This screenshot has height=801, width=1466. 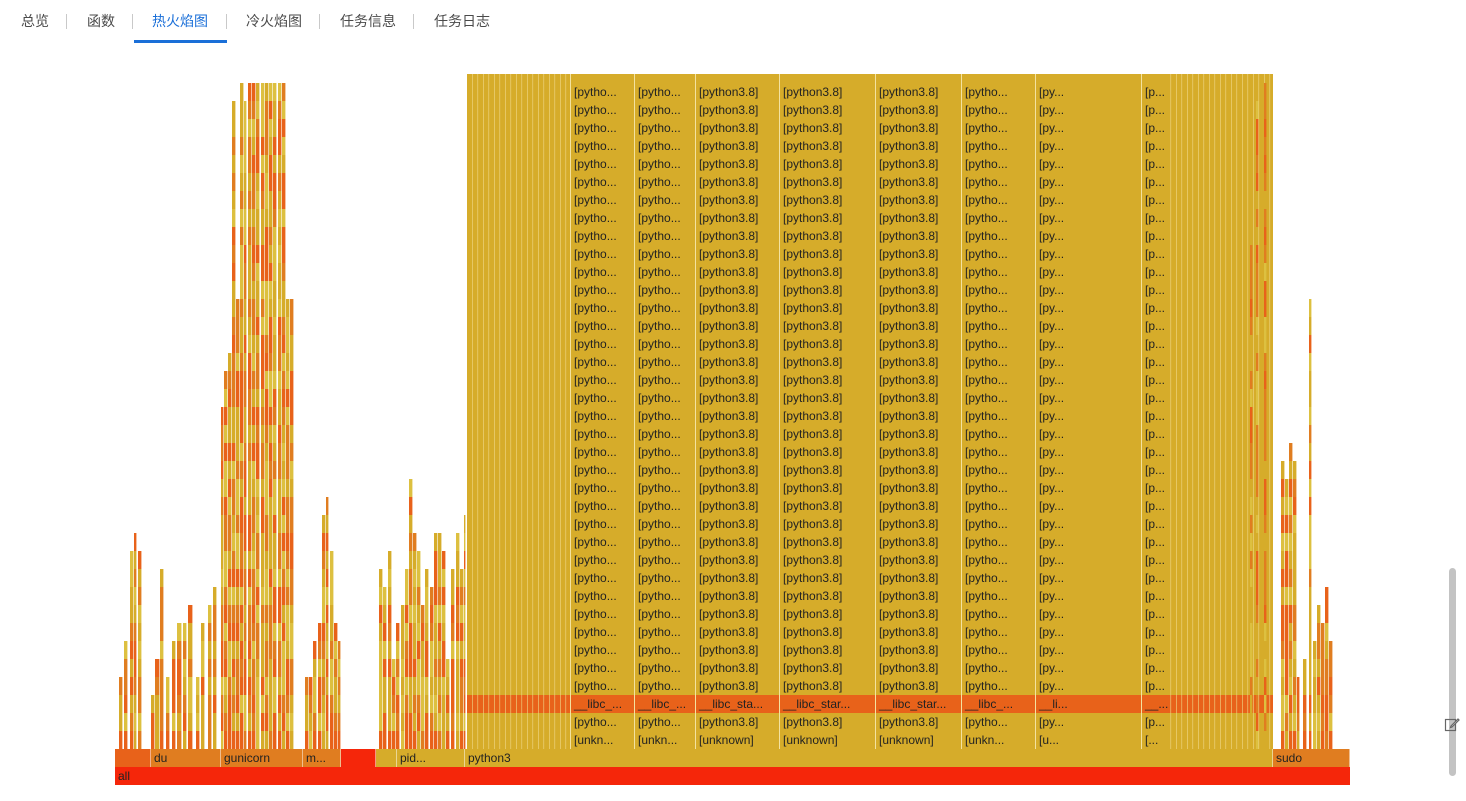 I want to click on flame-frame-level1, so click(x=1311, y=758).